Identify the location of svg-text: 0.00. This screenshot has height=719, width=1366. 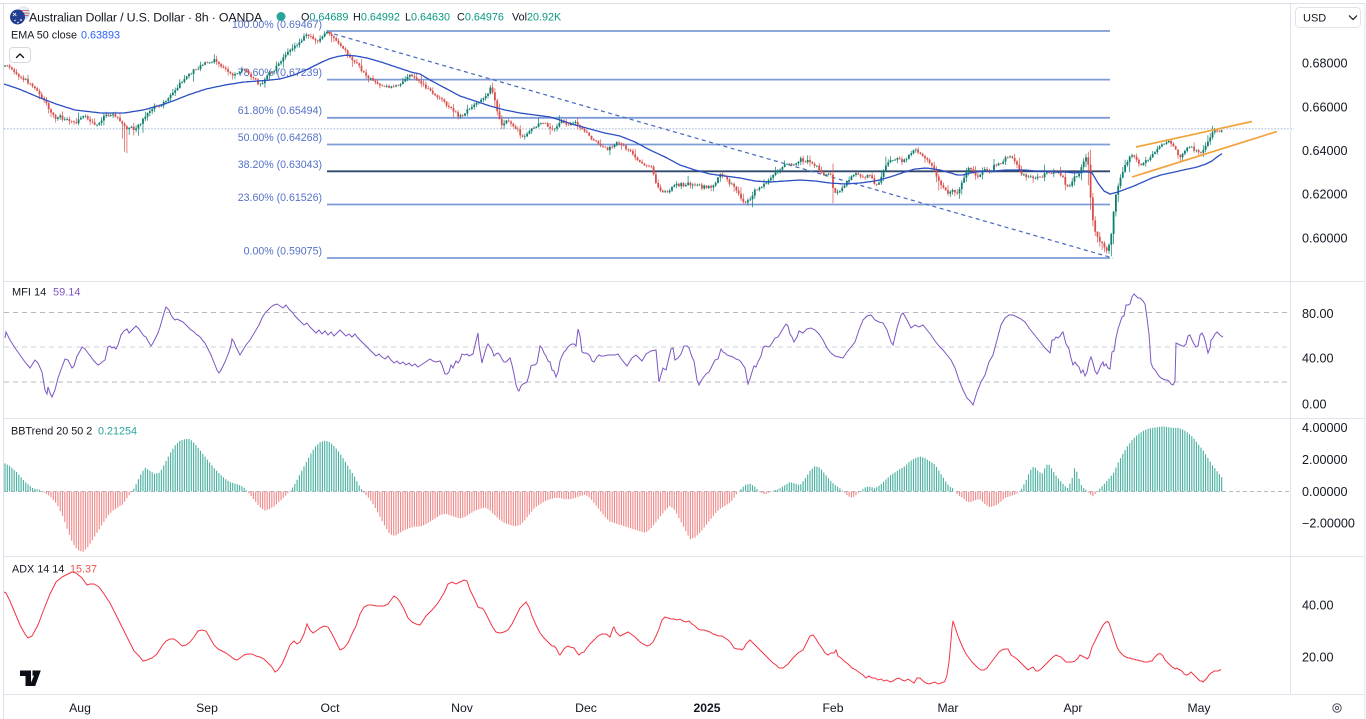
(1314, 405).